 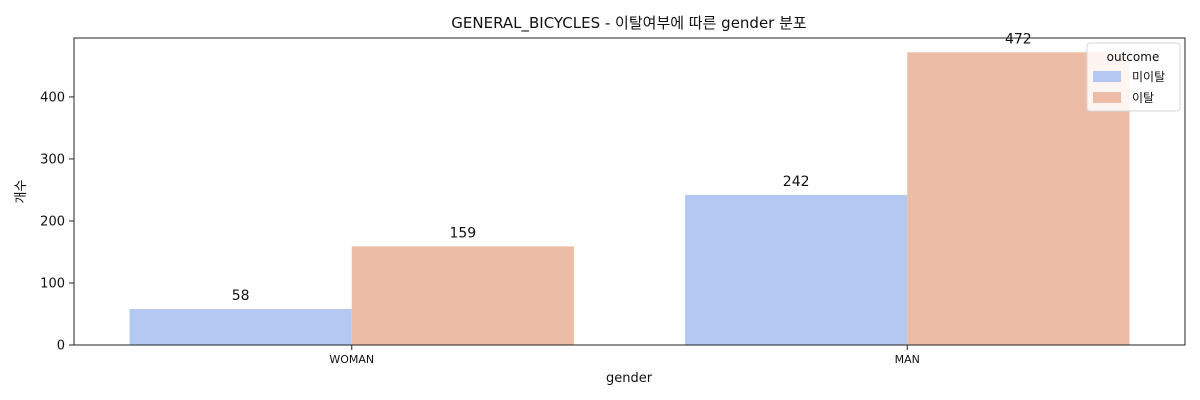 What do you see at coordinates (21, 192) in the screenshot?
I see `y-axis-label: 개수` at bounding box center [21, 192].